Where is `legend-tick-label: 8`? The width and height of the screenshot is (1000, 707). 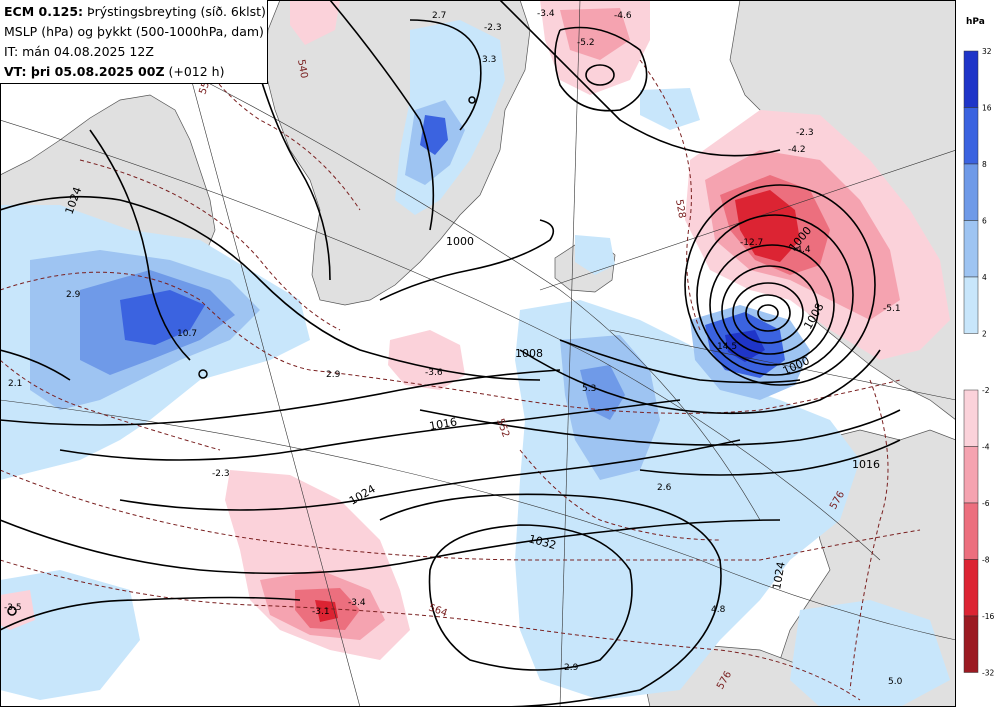 legend-tick-label: 8 is located at coordinates (984, 164).